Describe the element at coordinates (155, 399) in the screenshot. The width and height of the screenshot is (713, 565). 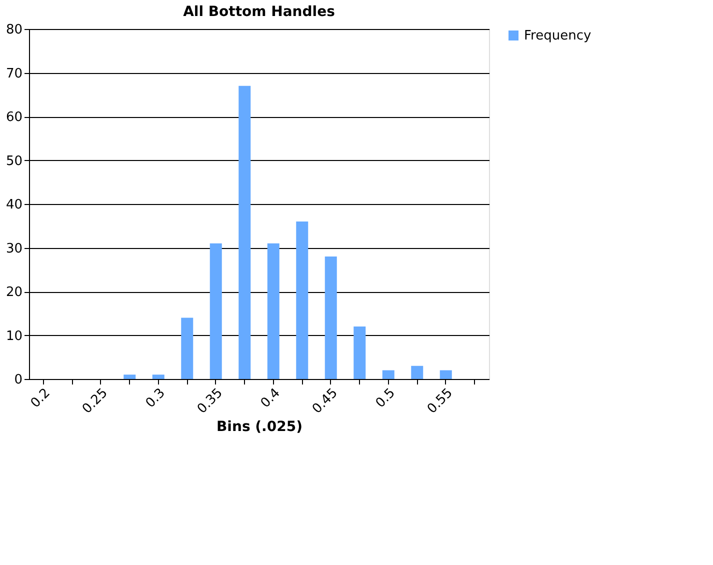
I see `x-tick-label: 0.3` at that location.